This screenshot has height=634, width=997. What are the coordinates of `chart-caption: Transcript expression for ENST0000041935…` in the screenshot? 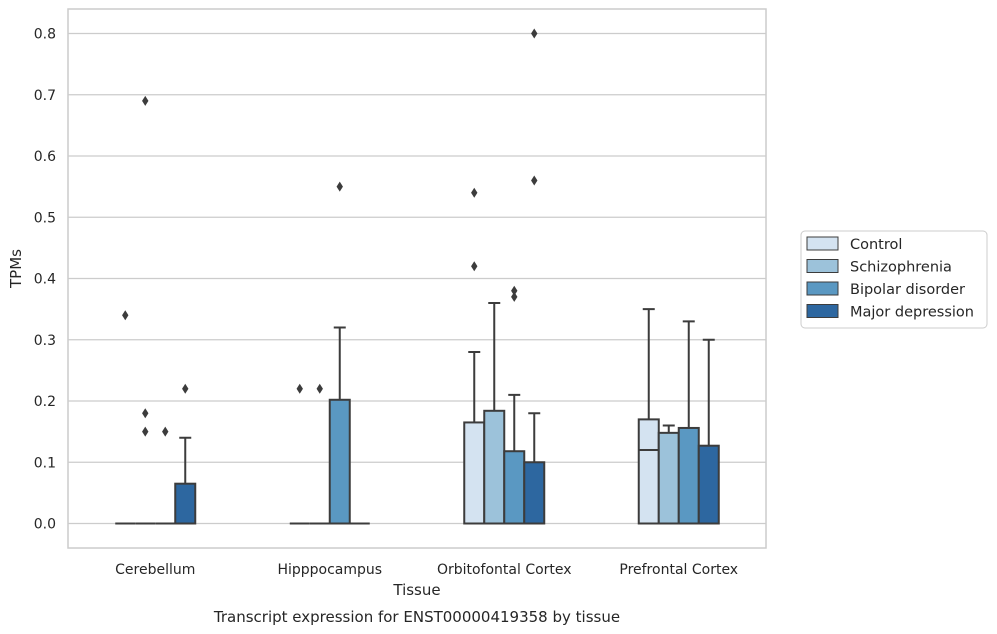 It's located at (416, 617).